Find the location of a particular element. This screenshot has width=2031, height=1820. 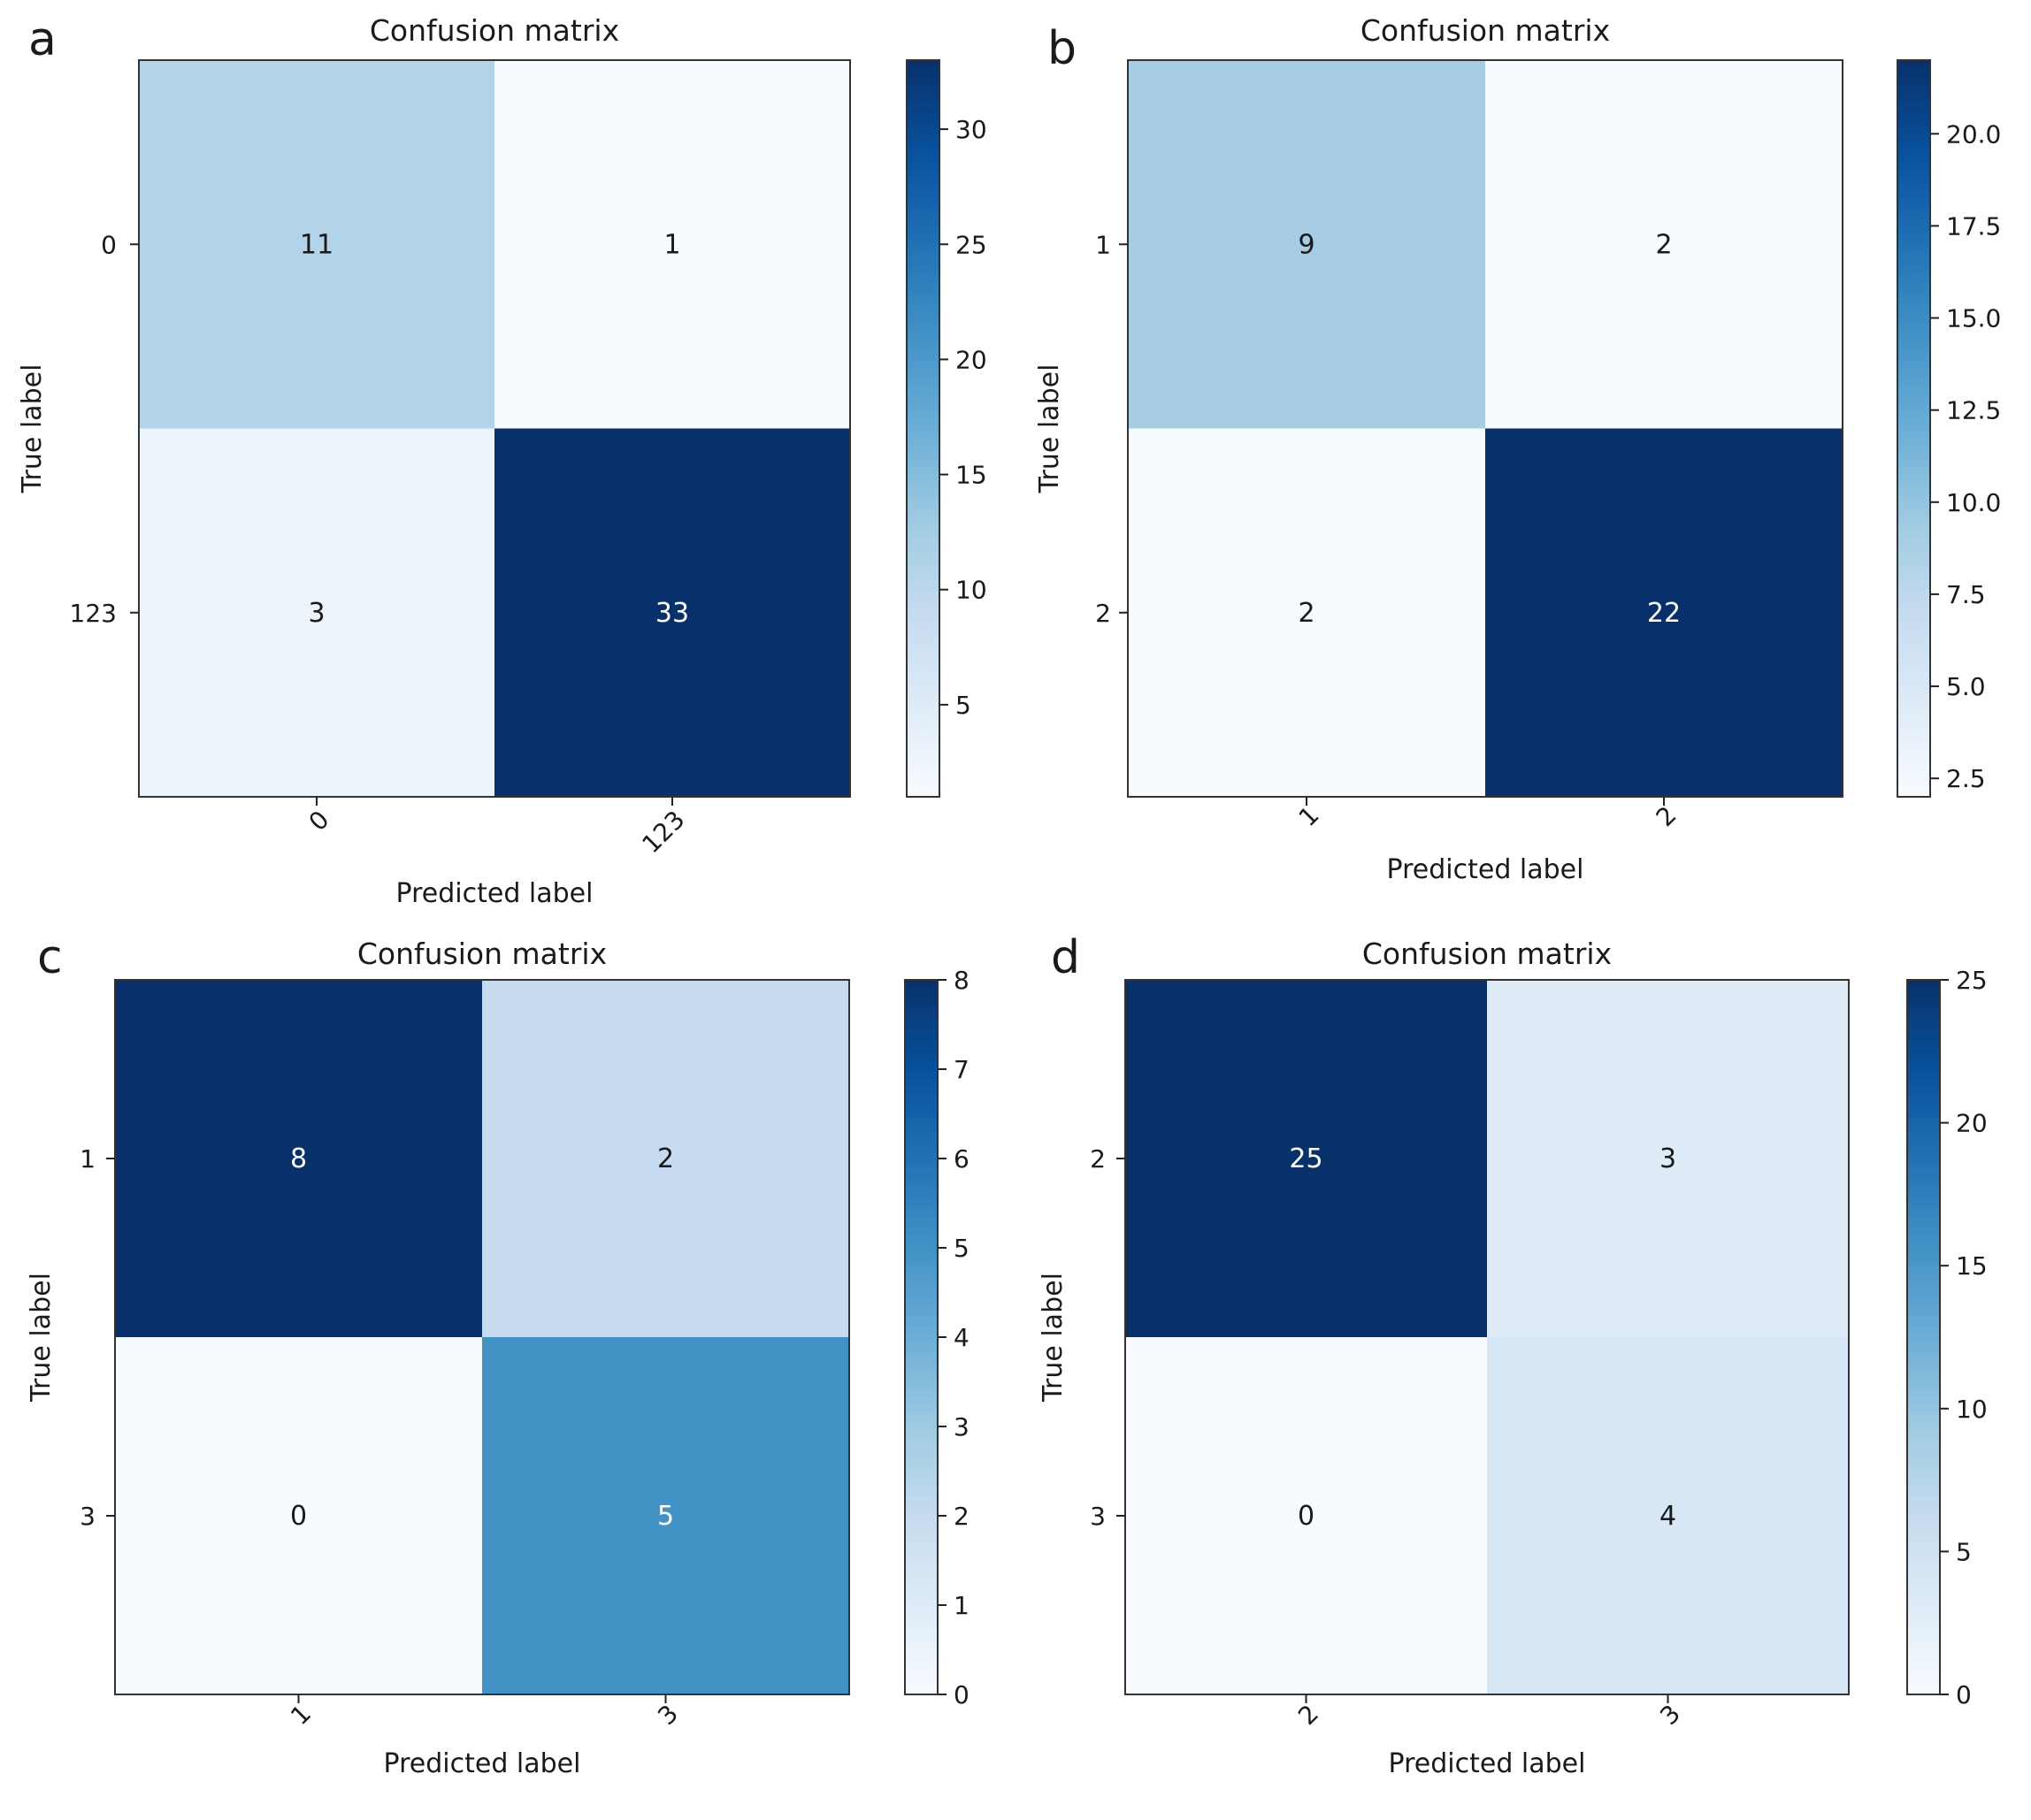

colorbar-tick-label-0: 2.5 is located at coordinates (1966, 778).